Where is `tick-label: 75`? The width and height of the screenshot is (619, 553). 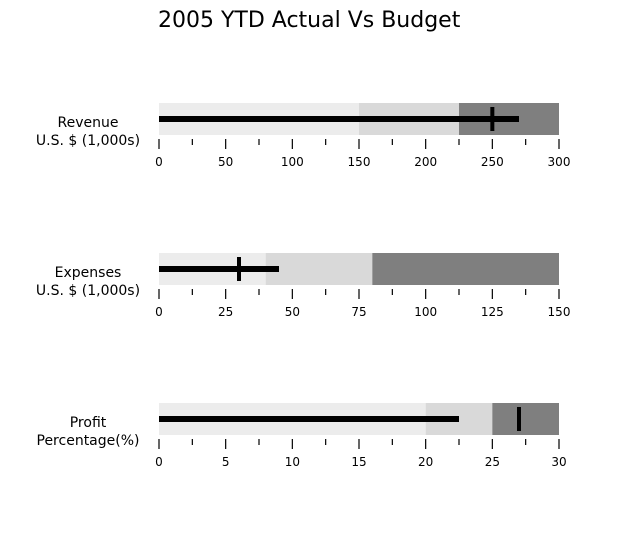
tick-label: 75 is located at coordinates (358, 312).